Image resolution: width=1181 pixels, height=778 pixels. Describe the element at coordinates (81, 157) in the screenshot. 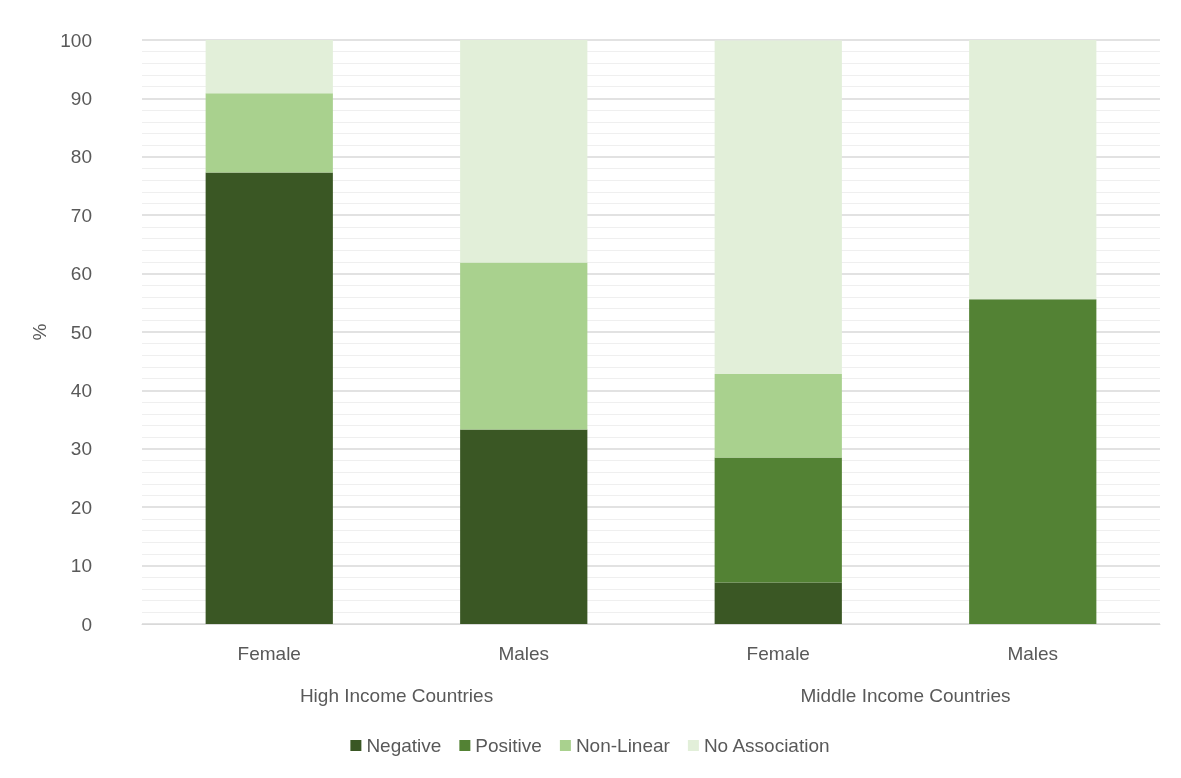

I see `y-tick-label: 80` at that location.